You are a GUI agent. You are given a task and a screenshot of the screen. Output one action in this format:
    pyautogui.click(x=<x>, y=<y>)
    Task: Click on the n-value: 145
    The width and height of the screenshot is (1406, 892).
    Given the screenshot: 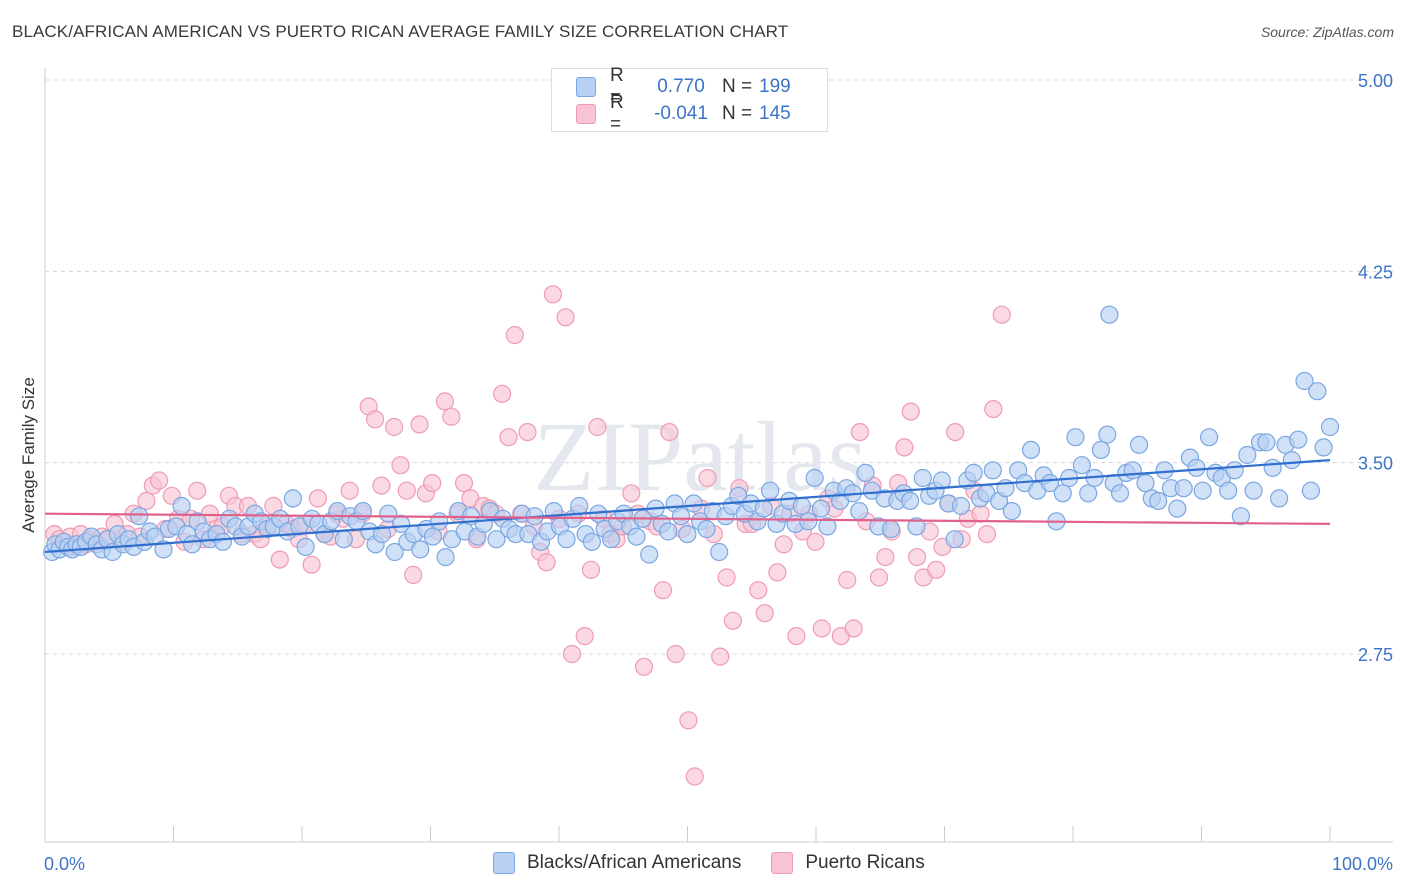 What is the action you would take?
    pyautogui.click(x=775, y=113)
    